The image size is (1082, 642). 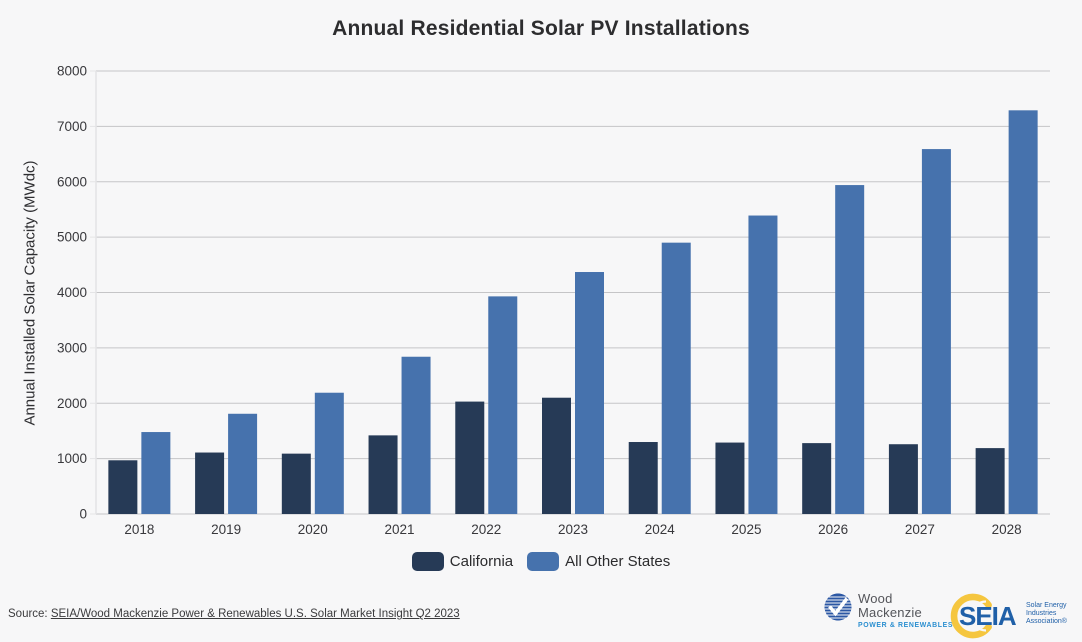 What do you see at coordinates (573, 529) in the screenshot?
I see `x-tick-label: 2023` at bounding box center [573, 529].